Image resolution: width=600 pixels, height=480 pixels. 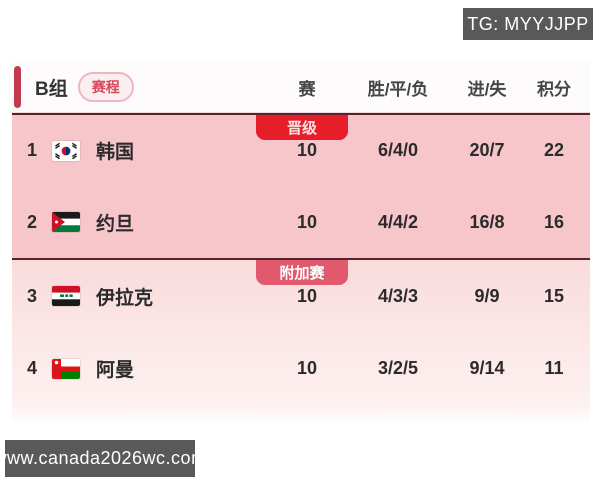 I want to click on site-url-watermark-badge: www.canada2026wc.com, so click(x=103, y=458).